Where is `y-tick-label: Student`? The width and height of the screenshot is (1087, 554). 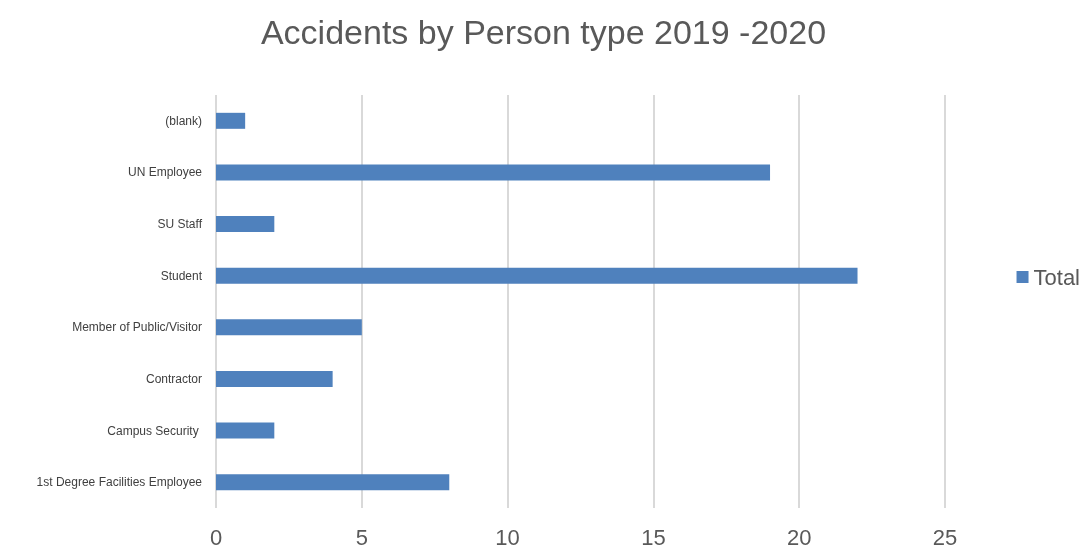 y-tick-label: Student is located at coordinates (181, 275).